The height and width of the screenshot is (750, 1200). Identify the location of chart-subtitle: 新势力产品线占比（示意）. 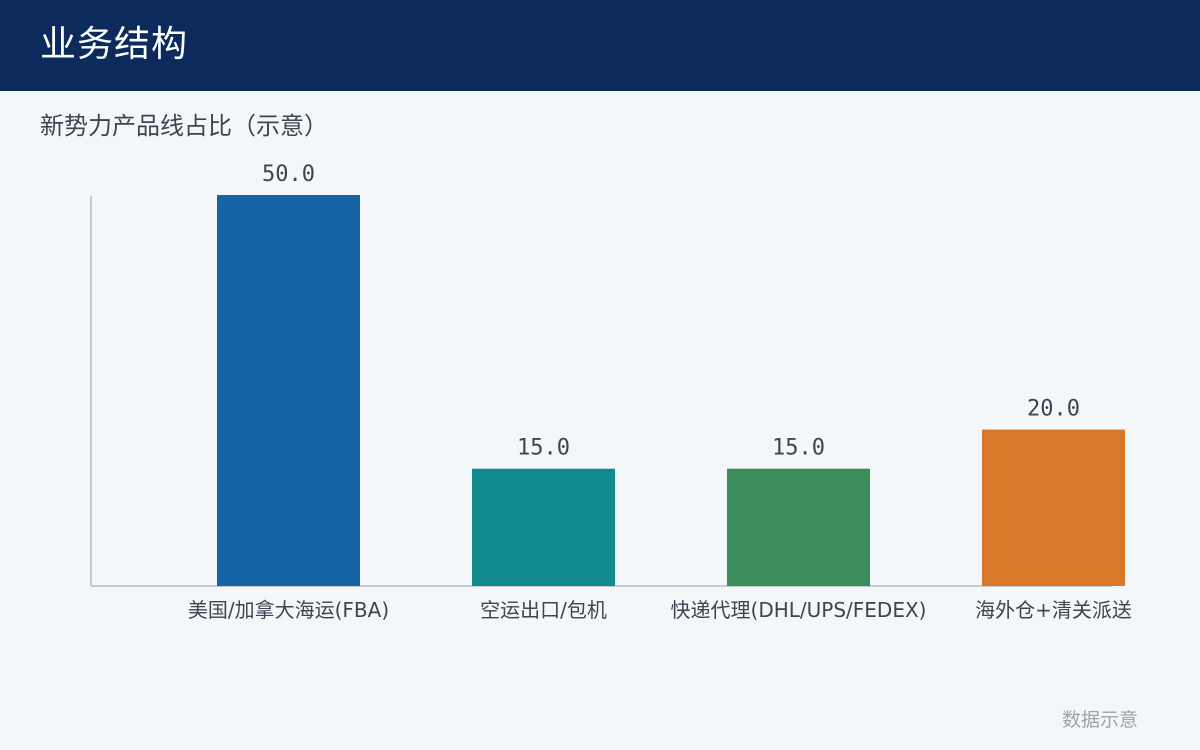
(184, 126).